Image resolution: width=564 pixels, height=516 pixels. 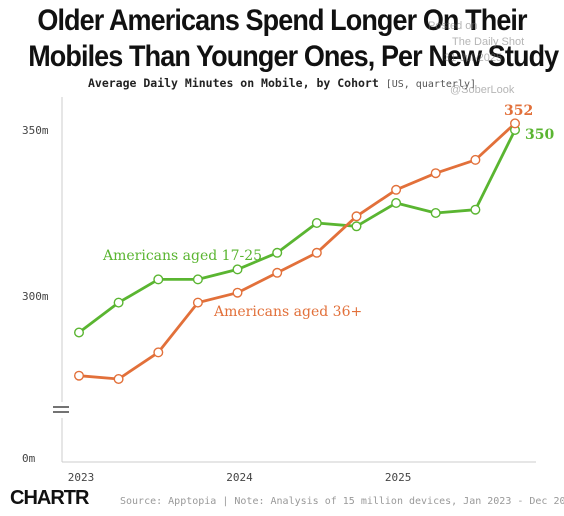 I want to click on end-value-label-17-25: 350, so click(x=539, y=135).